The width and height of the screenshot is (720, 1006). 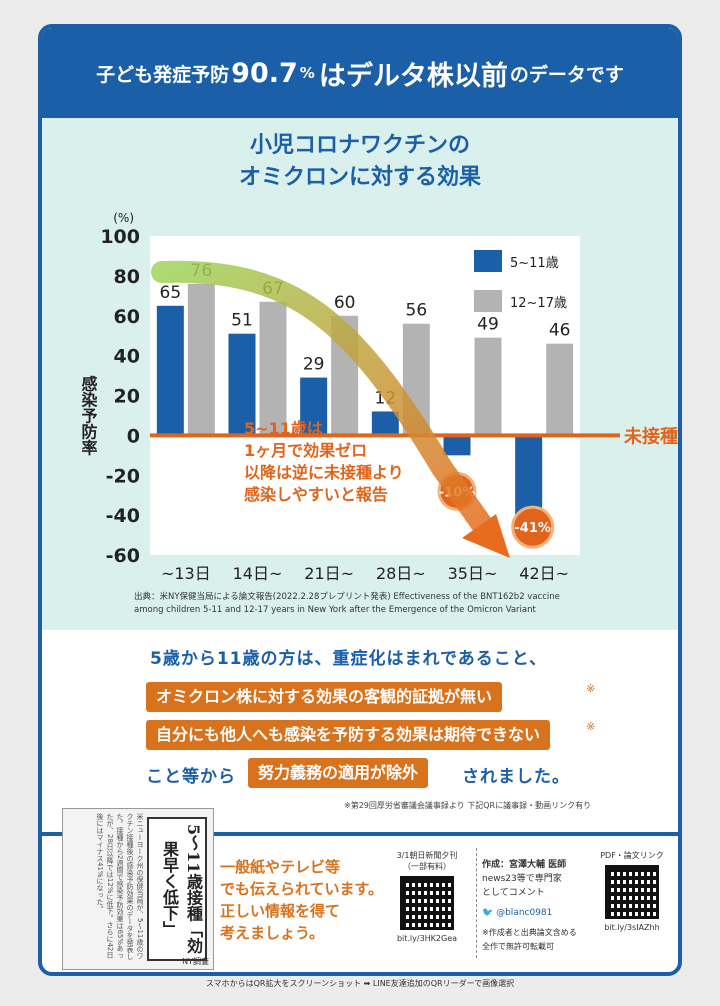 What do you see at coordinates (359, 177) in the screenshot?
I see `chart-title-line-2: オミクロンに対する効果` at bounding box center [359, 177].